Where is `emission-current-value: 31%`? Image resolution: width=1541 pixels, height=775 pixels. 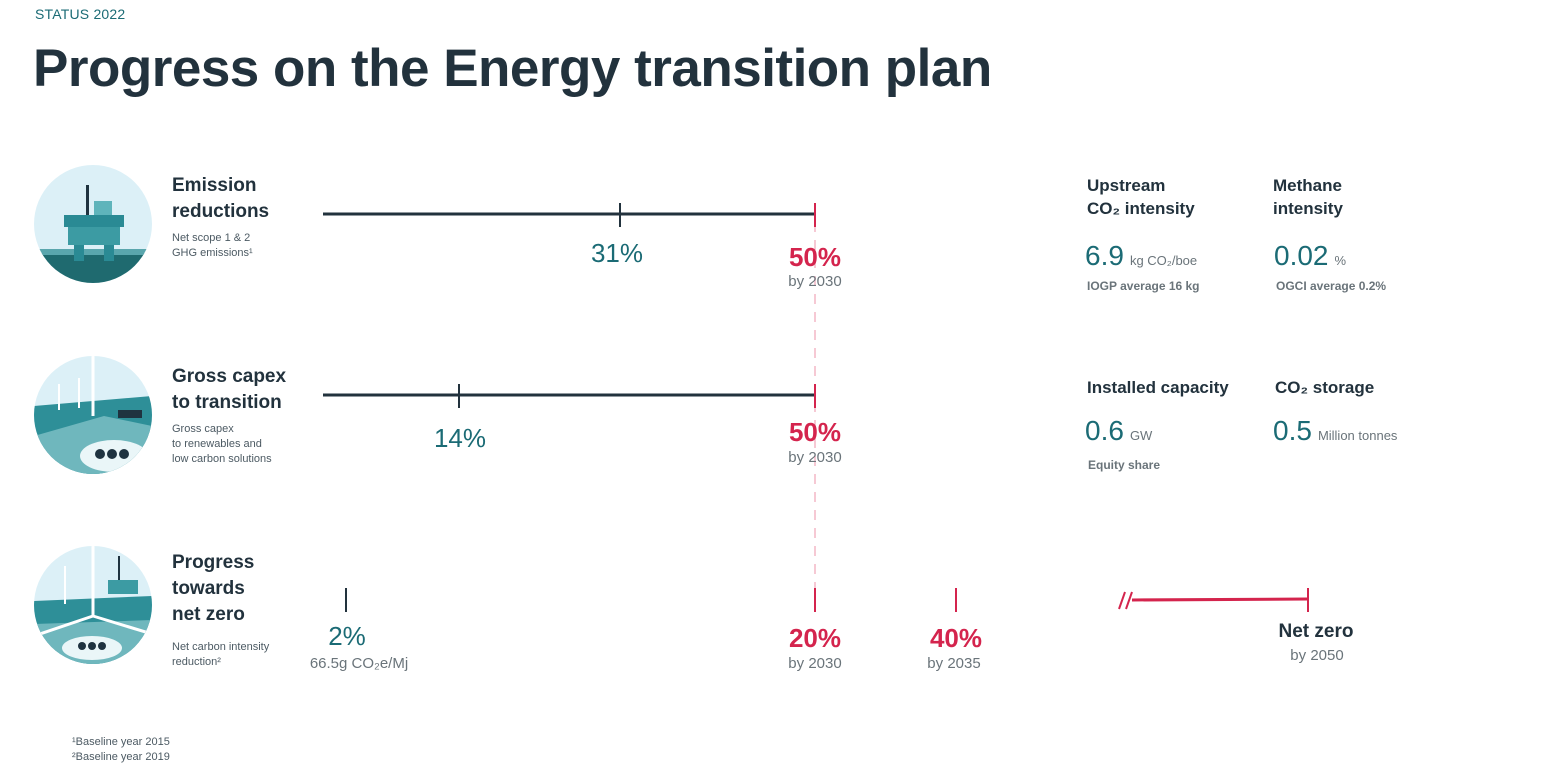
emission-current-value: 31% is located at coordinates (617, 253).